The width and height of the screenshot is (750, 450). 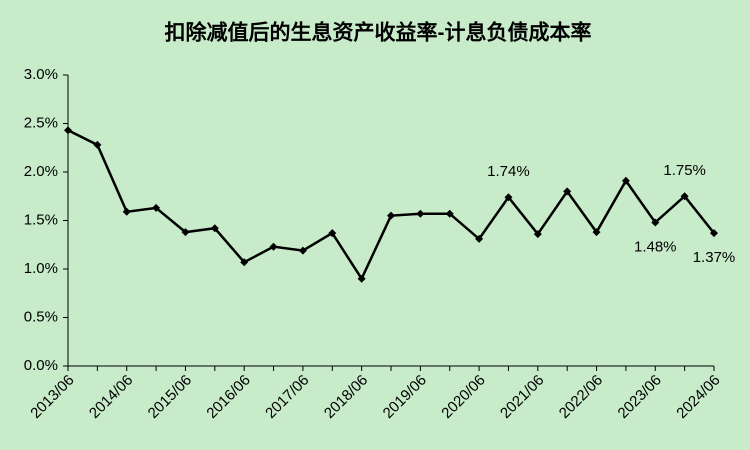 I want to click on data-label: 1.37%, so click(x=714, y=257).